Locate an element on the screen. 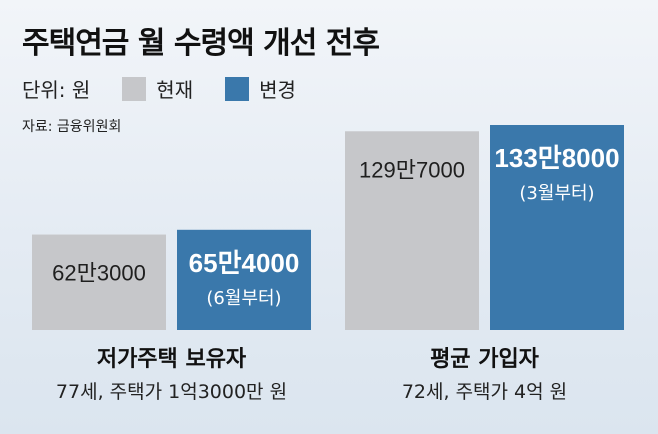 This screenshot has height=434, width=658. bar-note-label: (3월부터) is located at coordinates (556, 193).